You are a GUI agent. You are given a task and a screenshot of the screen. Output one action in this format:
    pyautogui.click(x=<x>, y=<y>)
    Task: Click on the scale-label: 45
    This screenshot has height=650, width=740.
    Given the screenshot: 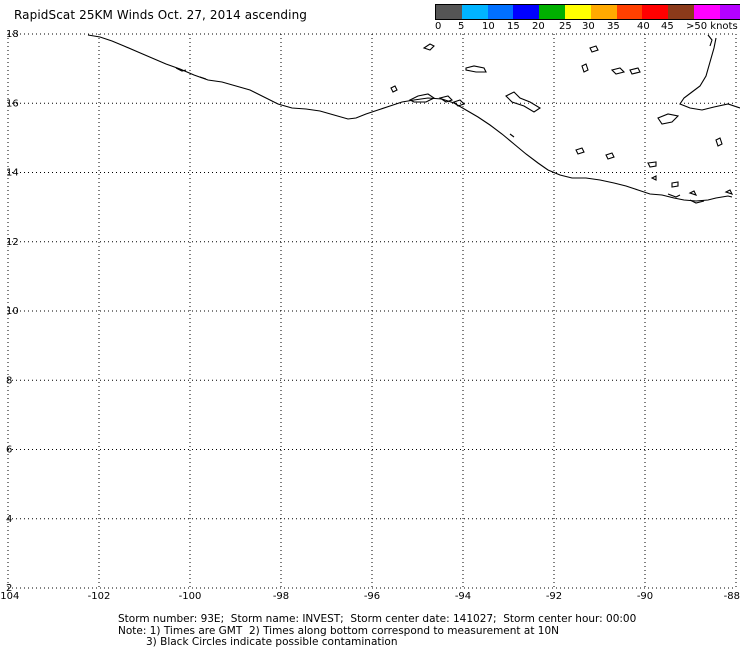 What is the action you would take?
    pyautogui.click(x=667, y=26)
    